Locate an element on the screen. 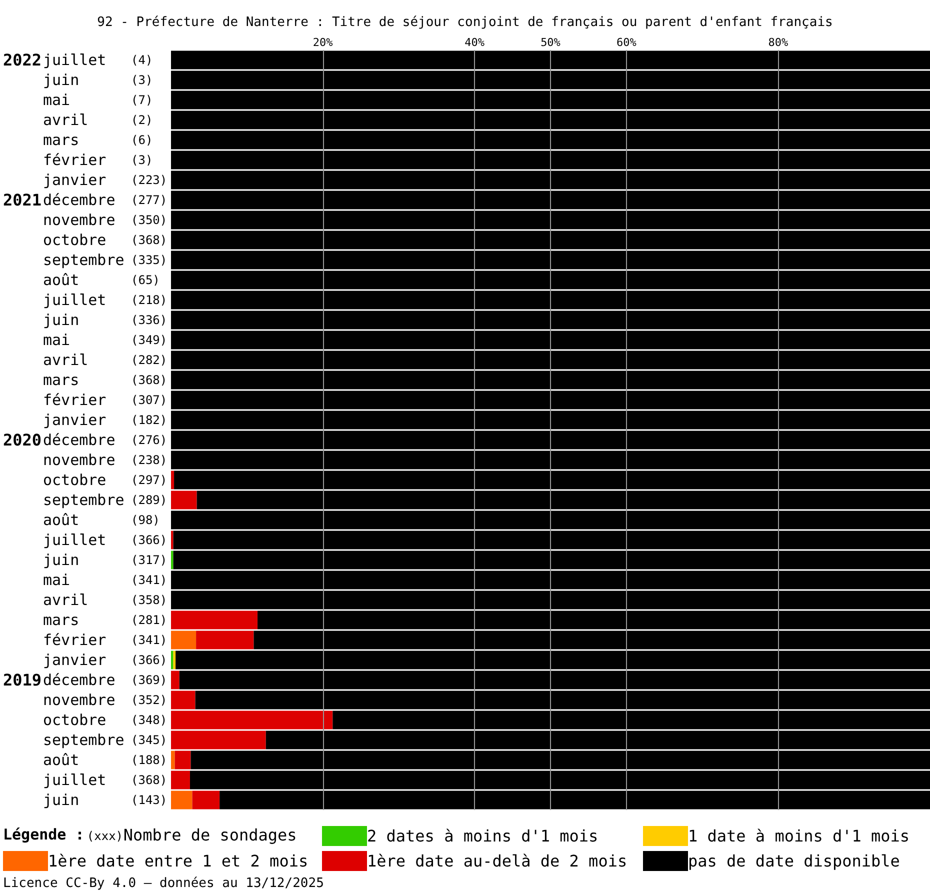 The image size is (930, 895). text: Licence CC-By 4.0 — données au 13/12/2025 is located at coordinates (163, 883).